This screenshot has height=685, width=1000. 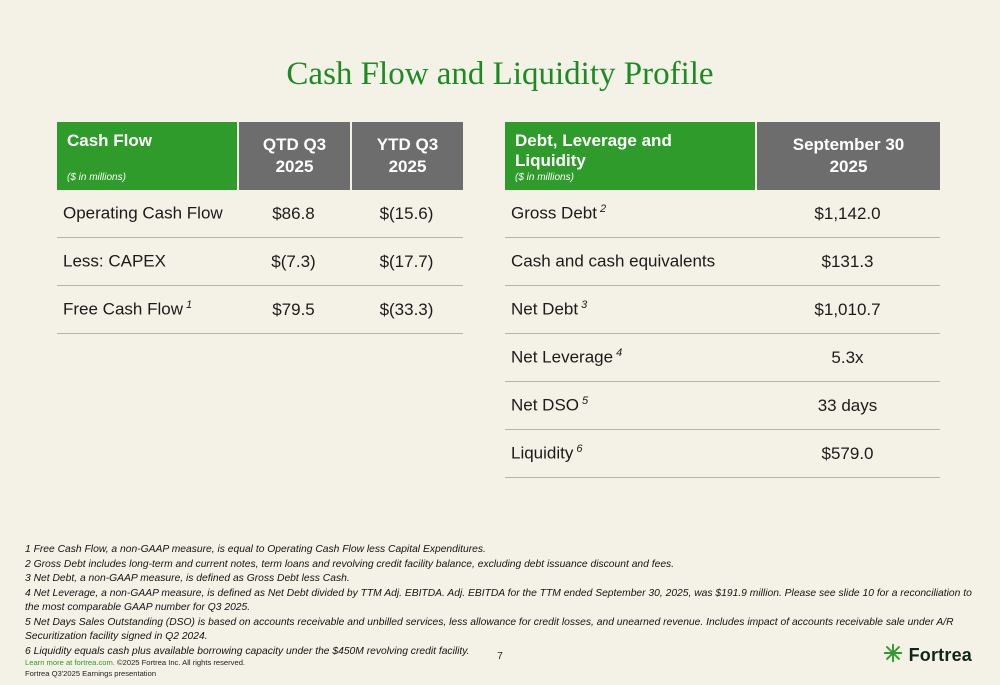 I want to click on table-row: Liquidity 6 $579.0, so click(x=722, y=454).